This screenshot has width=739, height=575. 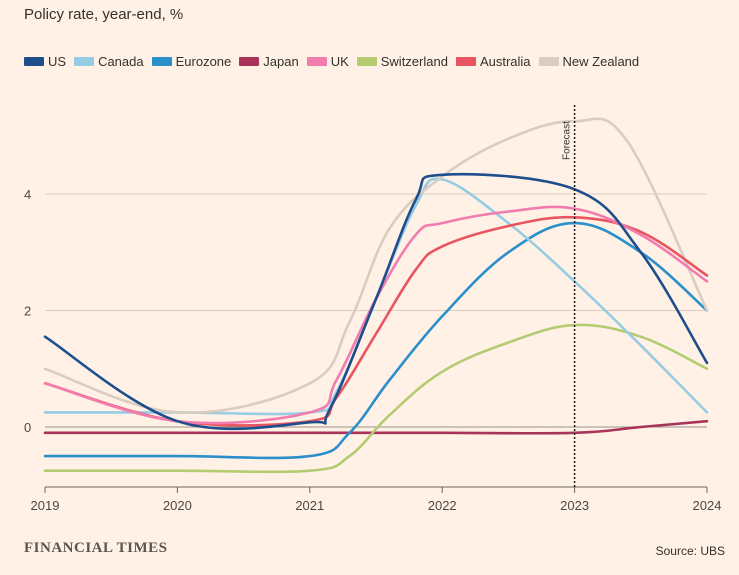 I want to click on legend-item-canada: Canada, so click(x=109, y=61).